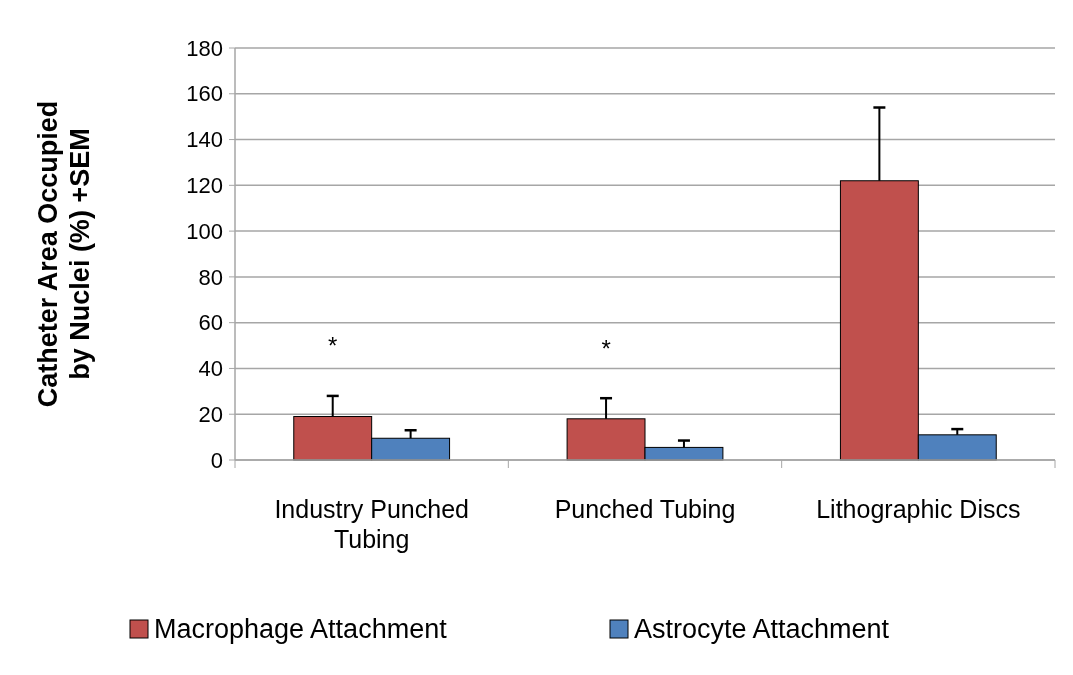  Describe the element at coordinates (64, 254) in the screenshot. I see `y-axis-title: Catheter Area Occupied by Nuclei (%) +SEM` at that location.